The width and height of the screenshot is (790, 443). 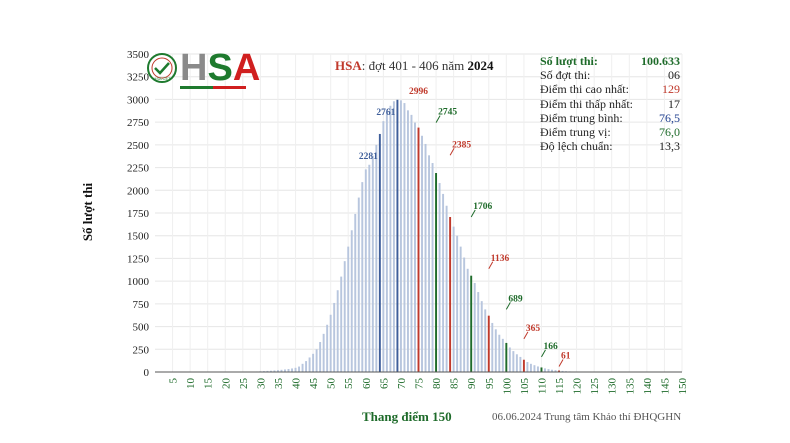 What do you see at coordinates (141, 305) in the screenshot?
I see `y-tick-label: 750` at bounding box center [141, 305].